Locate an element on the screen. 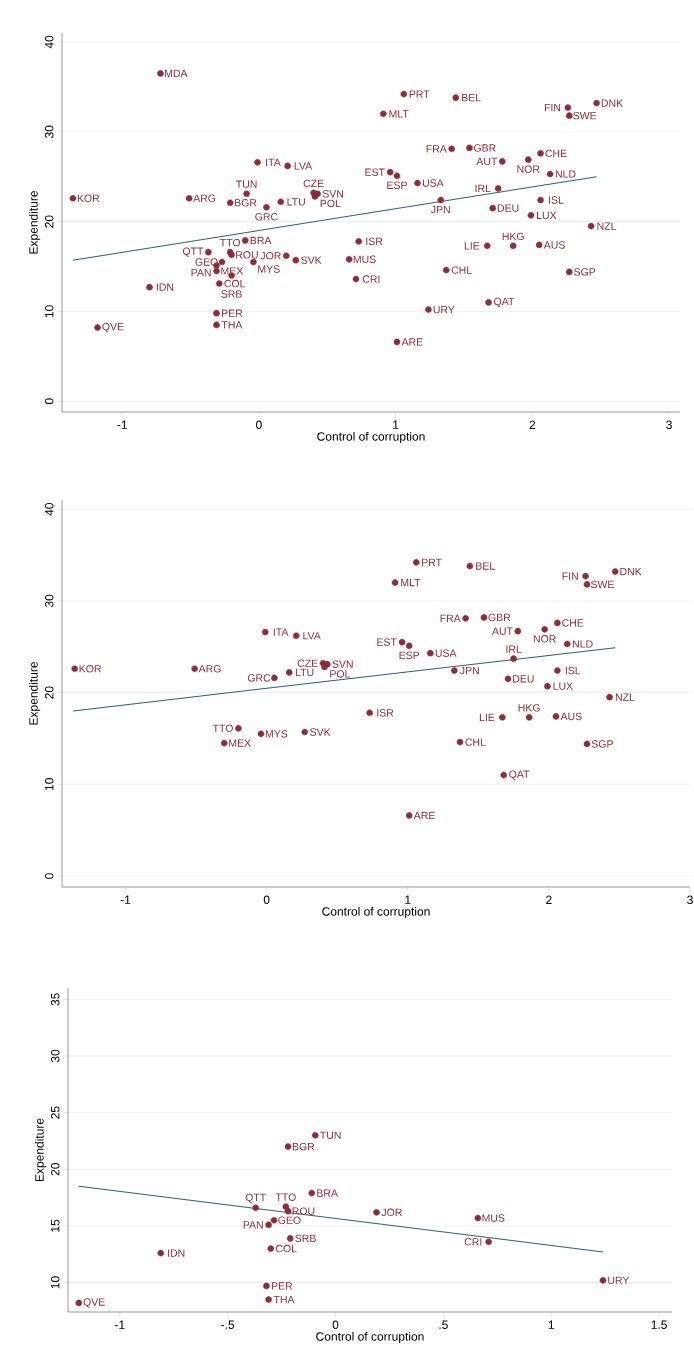  x-tick-label: .5 is located at coordinates (443, 1324).